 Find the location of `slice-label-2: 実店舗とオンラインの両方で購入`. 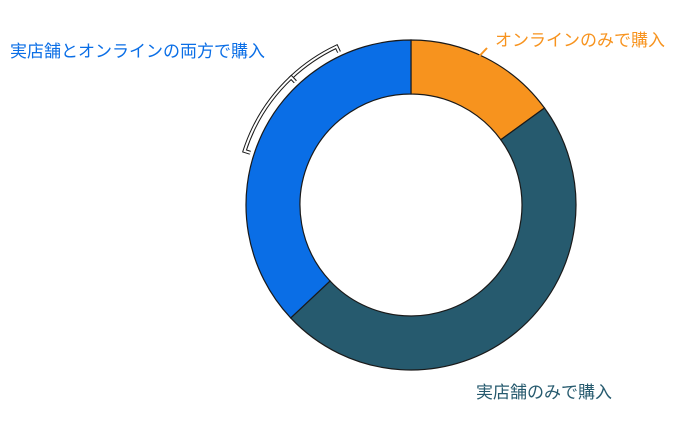

slice-label-2: 実店舗とオンラインの両方で購入 is located at coordinates (137, 52).